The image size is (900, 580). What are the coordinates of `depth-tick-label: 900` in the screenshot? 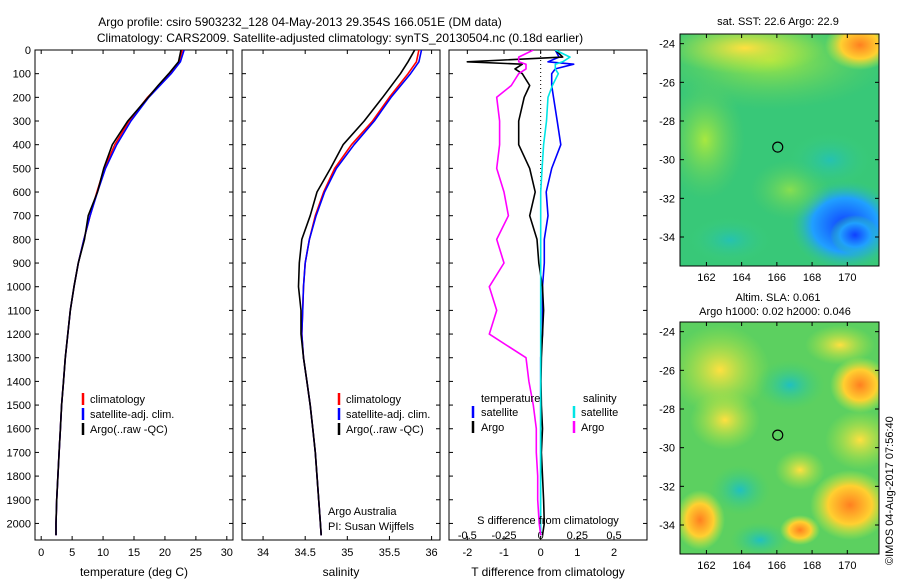 It's located at (22, 264).